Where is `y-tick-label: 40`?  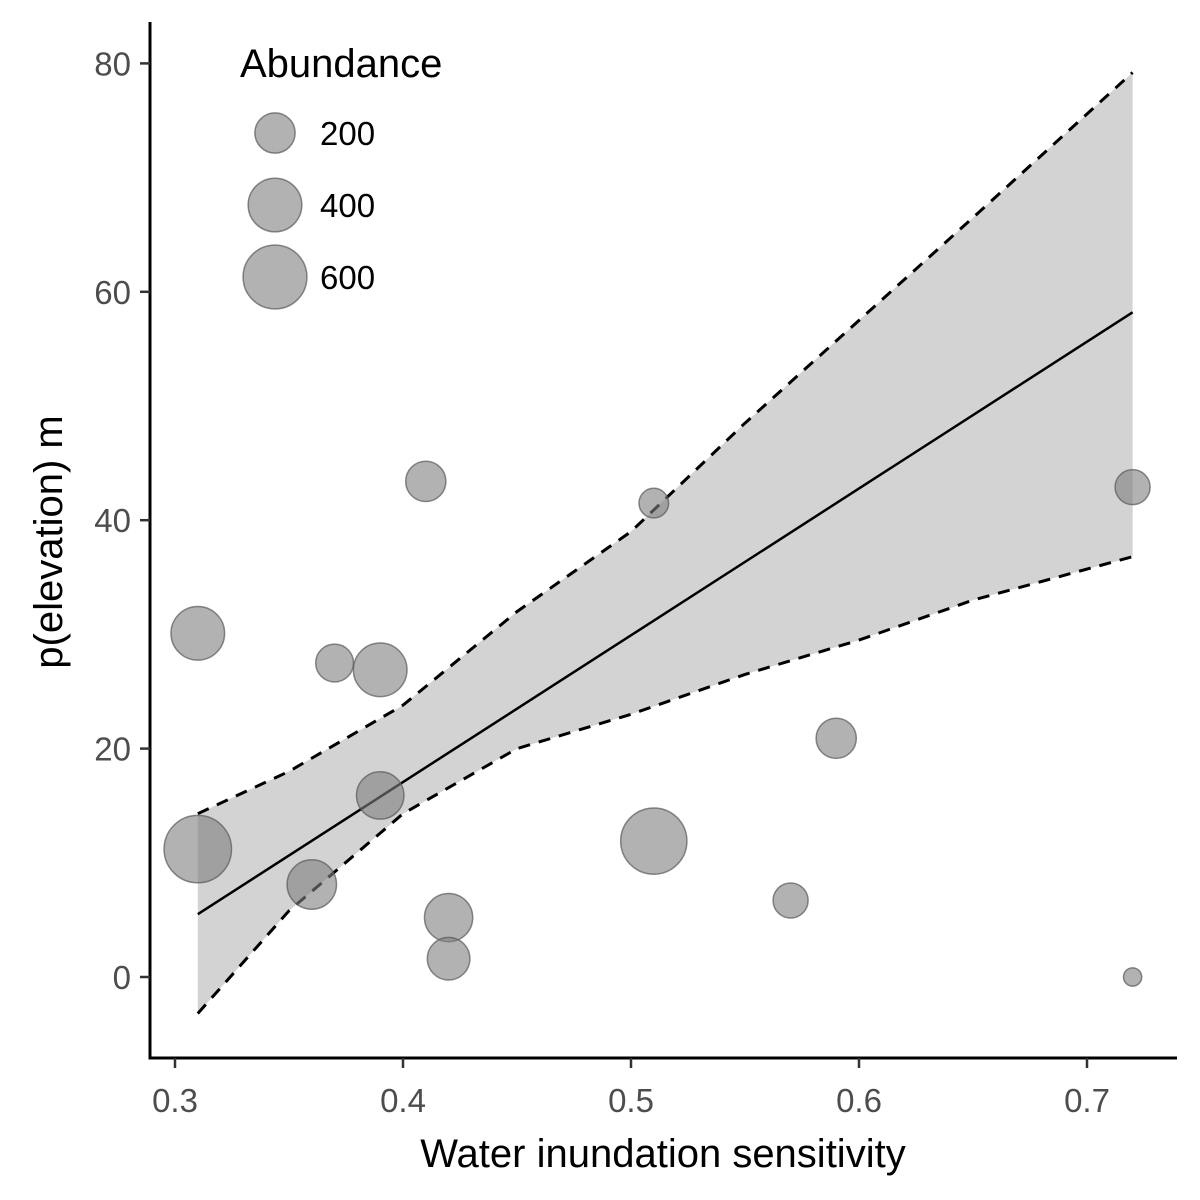 y-tick-label: 40 is located at coordinates (112, 520).